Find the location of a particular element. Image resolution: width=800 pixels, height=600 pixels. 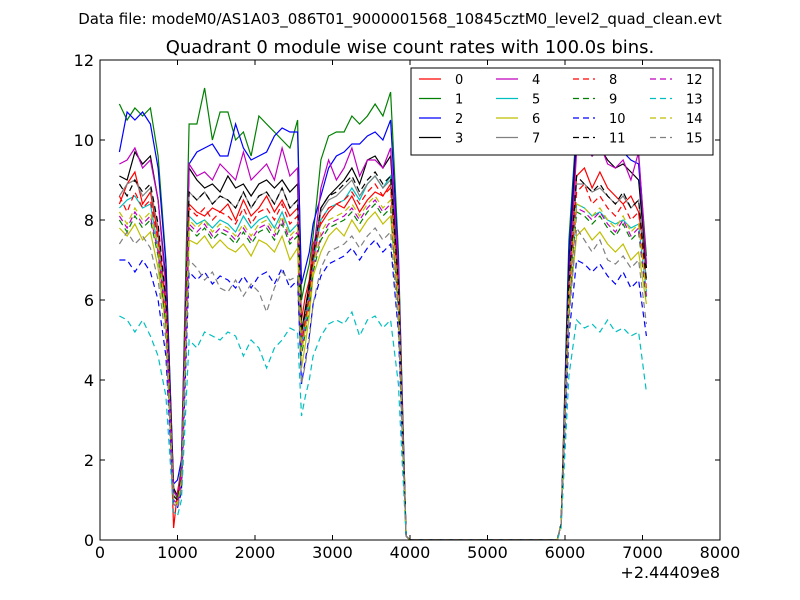

x-tick-label-5000: 5000 is located at coordinates (487, 552).